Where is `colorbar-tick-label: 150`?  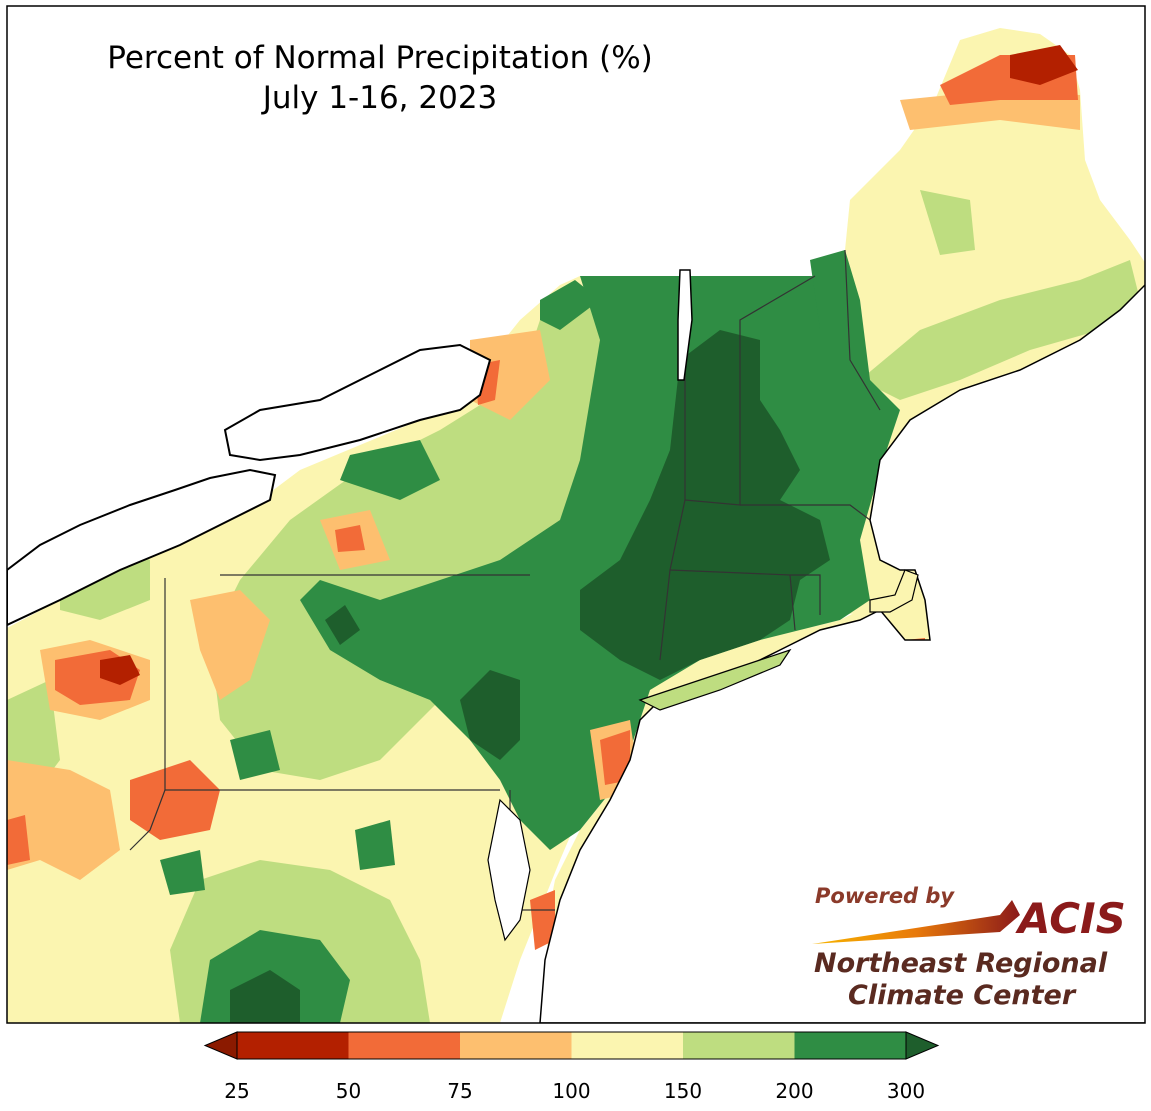 colorbar-tick-label: 150 is located at coordinates (683, 1091).